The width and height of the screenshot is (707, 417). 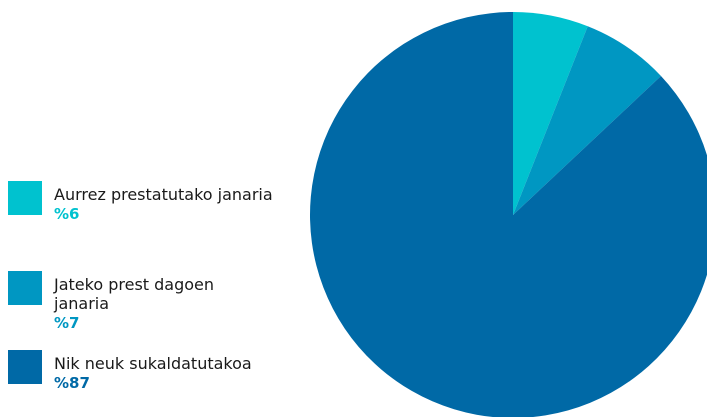 I want to click on value-label: %6, so click(x=67, y=214).